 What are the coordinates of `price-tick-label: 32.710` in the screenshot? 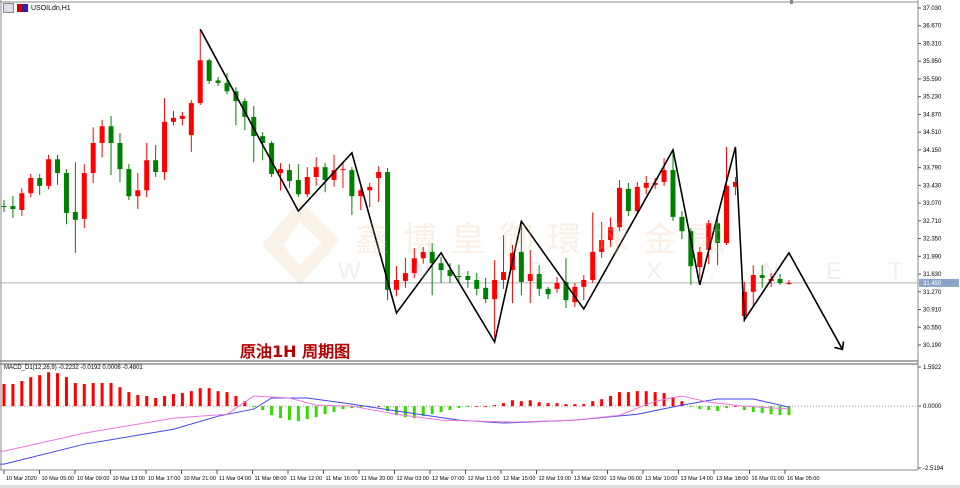 It's located at (932, 222).